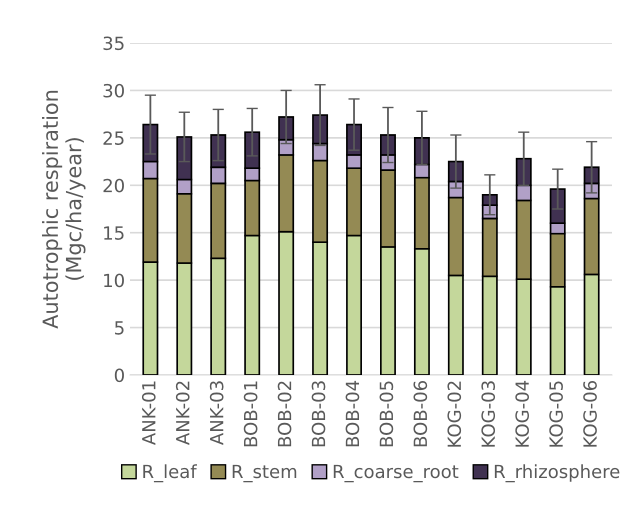  Describe the element at coordinates (251, 414) in the screenshot. I see `x-tick-label: BOB-01` at that location.